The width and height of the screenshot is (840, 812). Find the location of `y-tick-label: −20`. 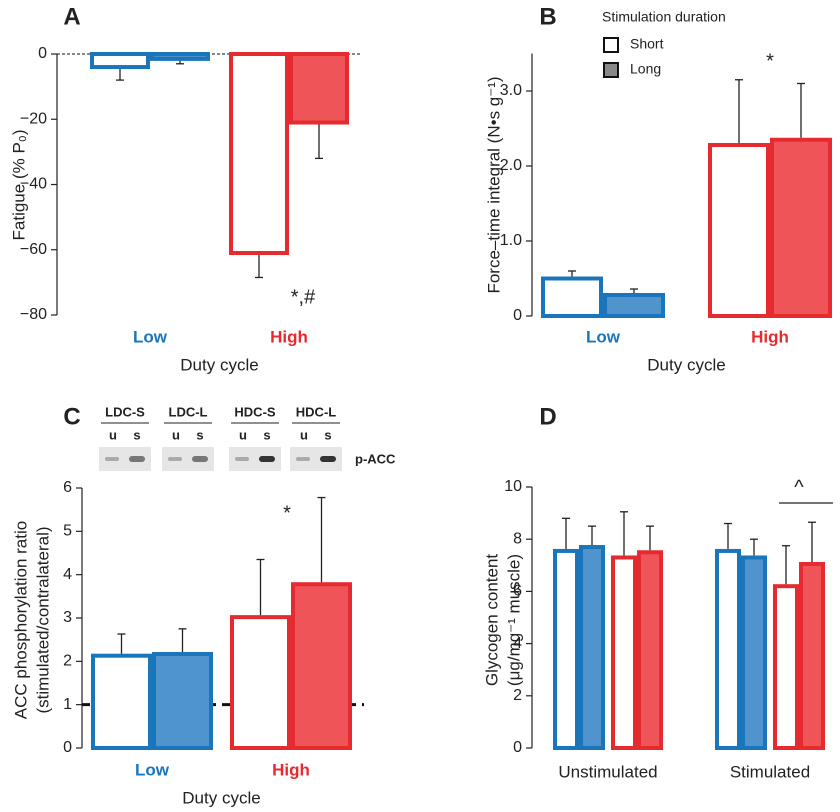

y-tick-label: −20 is located at coordinates (33, 118).